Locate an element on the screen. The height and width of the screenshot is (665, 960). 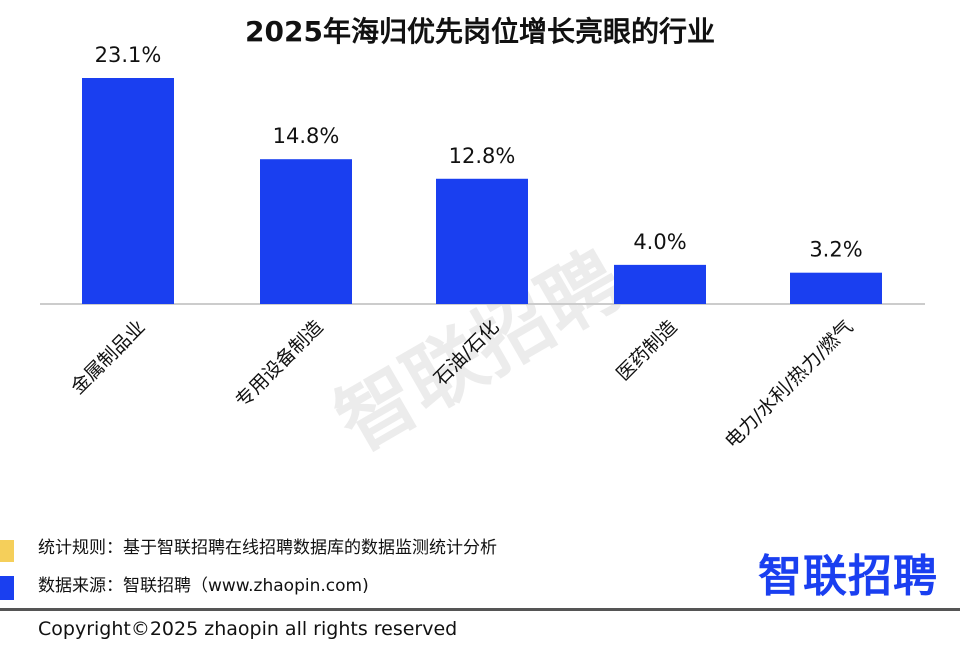
data-label: 4.0% is located at coordinates (659, 242).